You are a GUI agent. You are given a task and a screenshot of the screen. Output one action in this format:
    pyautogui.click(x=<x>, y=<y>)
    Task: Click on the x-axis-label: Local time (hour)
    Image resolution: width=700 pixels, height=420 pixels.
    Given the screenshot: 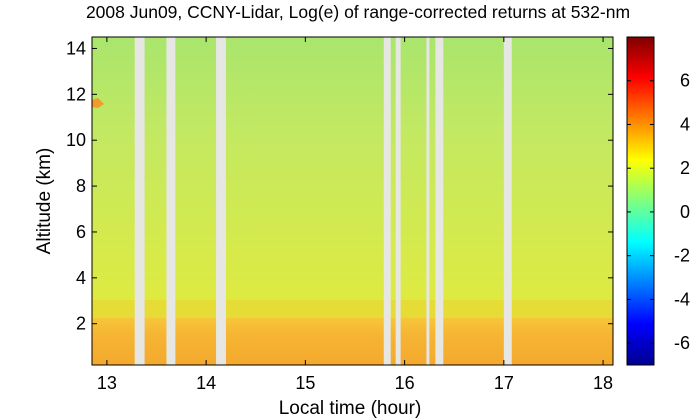 What is the action you would take?
    pyautogui.click(x=350, y=408)
    